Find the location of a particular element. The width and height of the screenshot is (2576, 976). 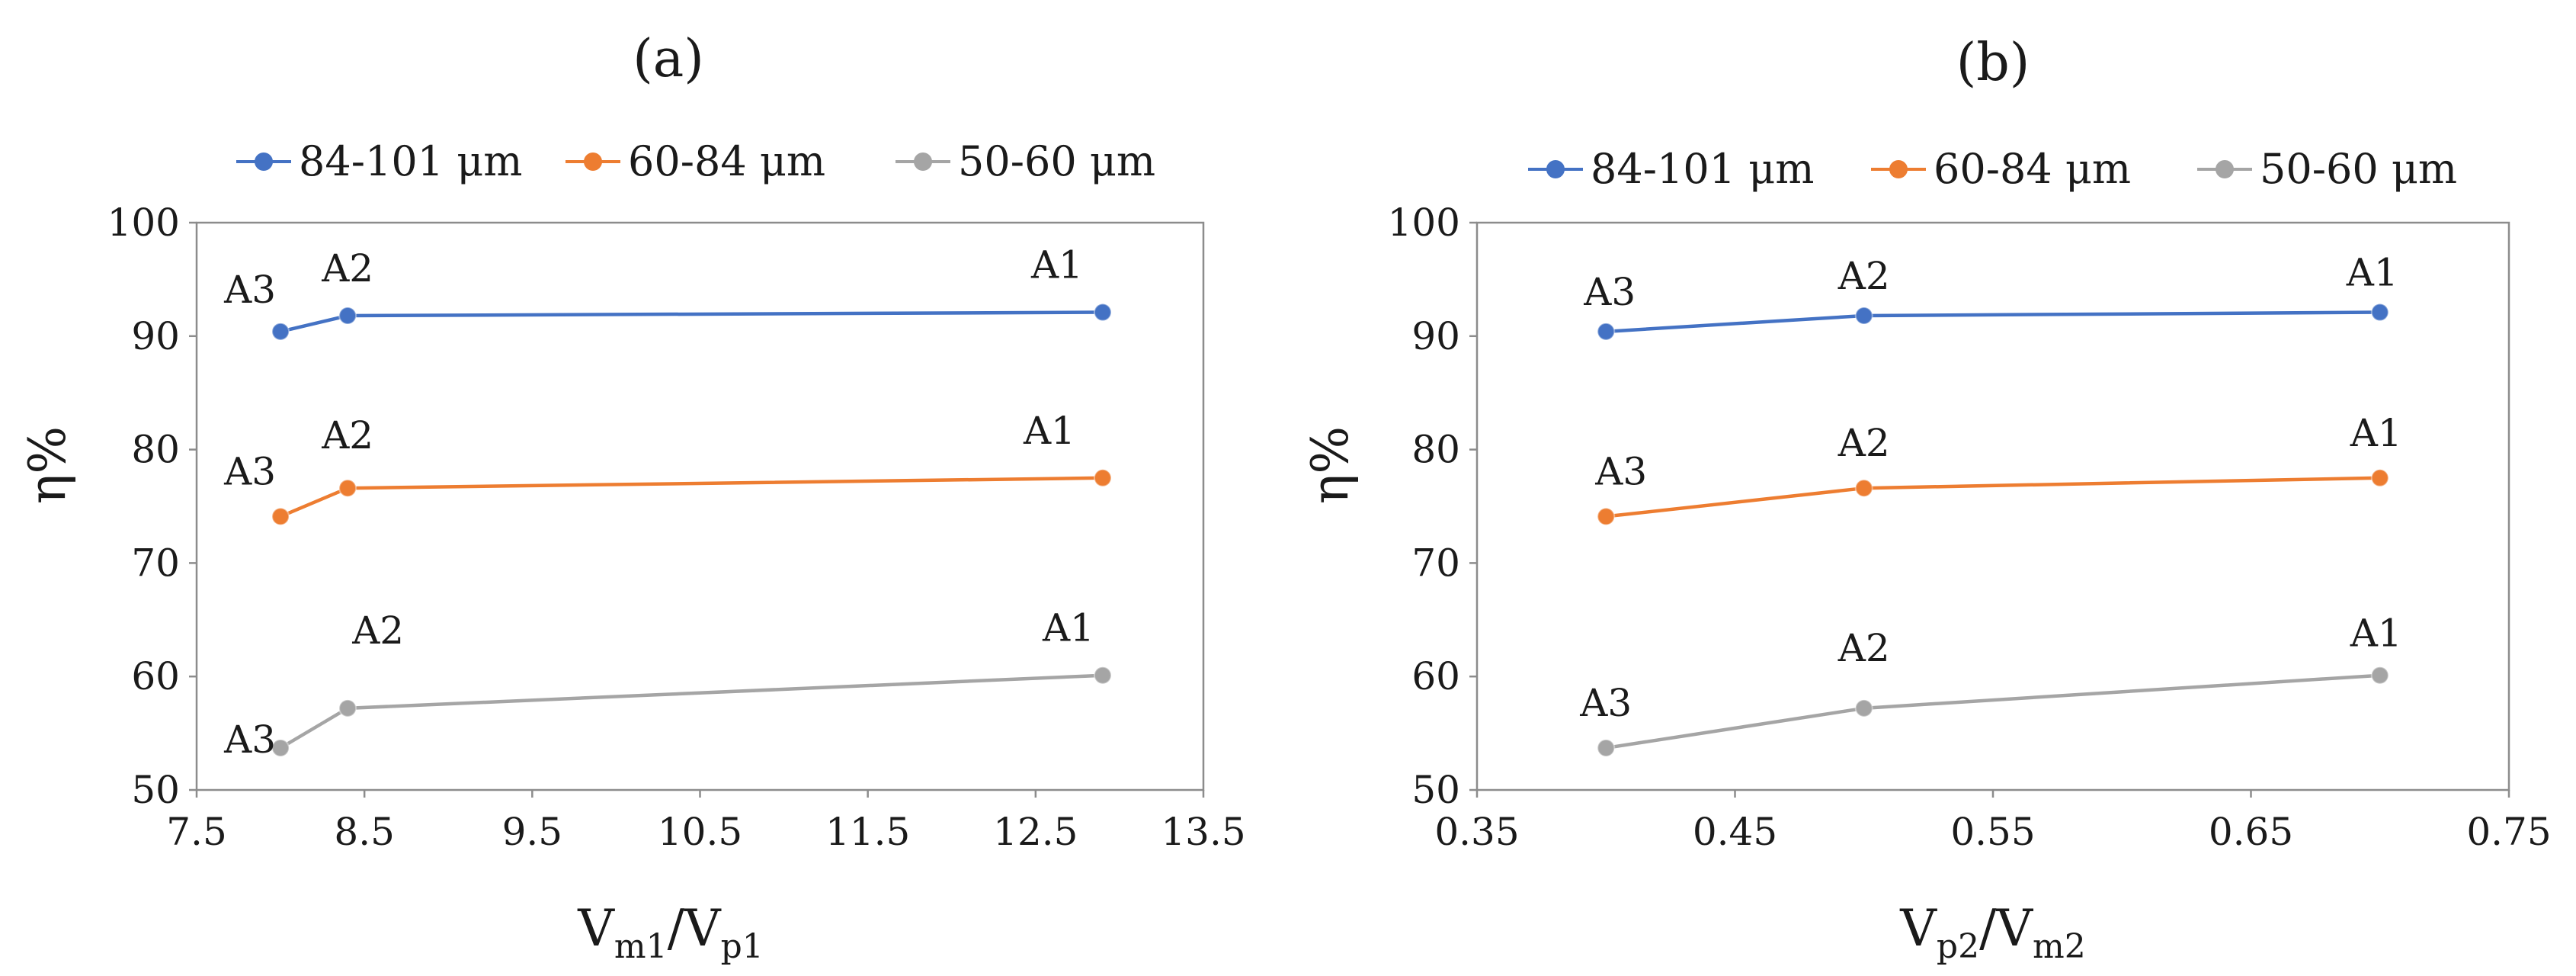

x-tick-label: 0.45 is located at coordinates (1735, 832).